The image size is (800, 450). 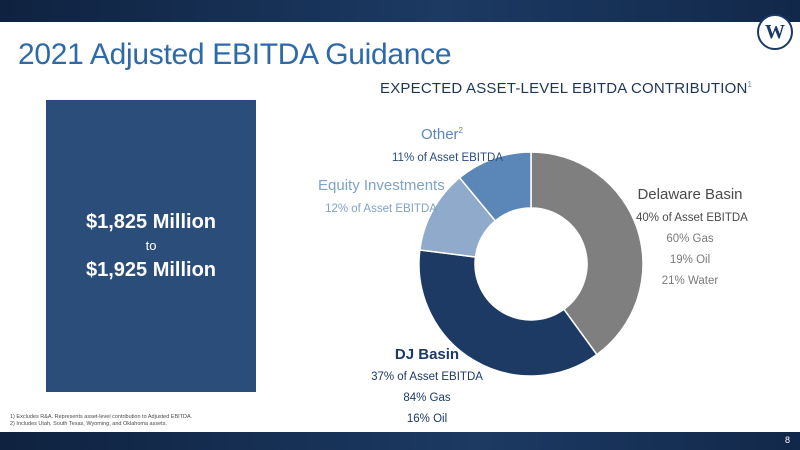 What do you see at coordinates (427, 419) in the screenshot?
I see `label-dj-oil: 16% Oil` at bounding box center [427, 419].